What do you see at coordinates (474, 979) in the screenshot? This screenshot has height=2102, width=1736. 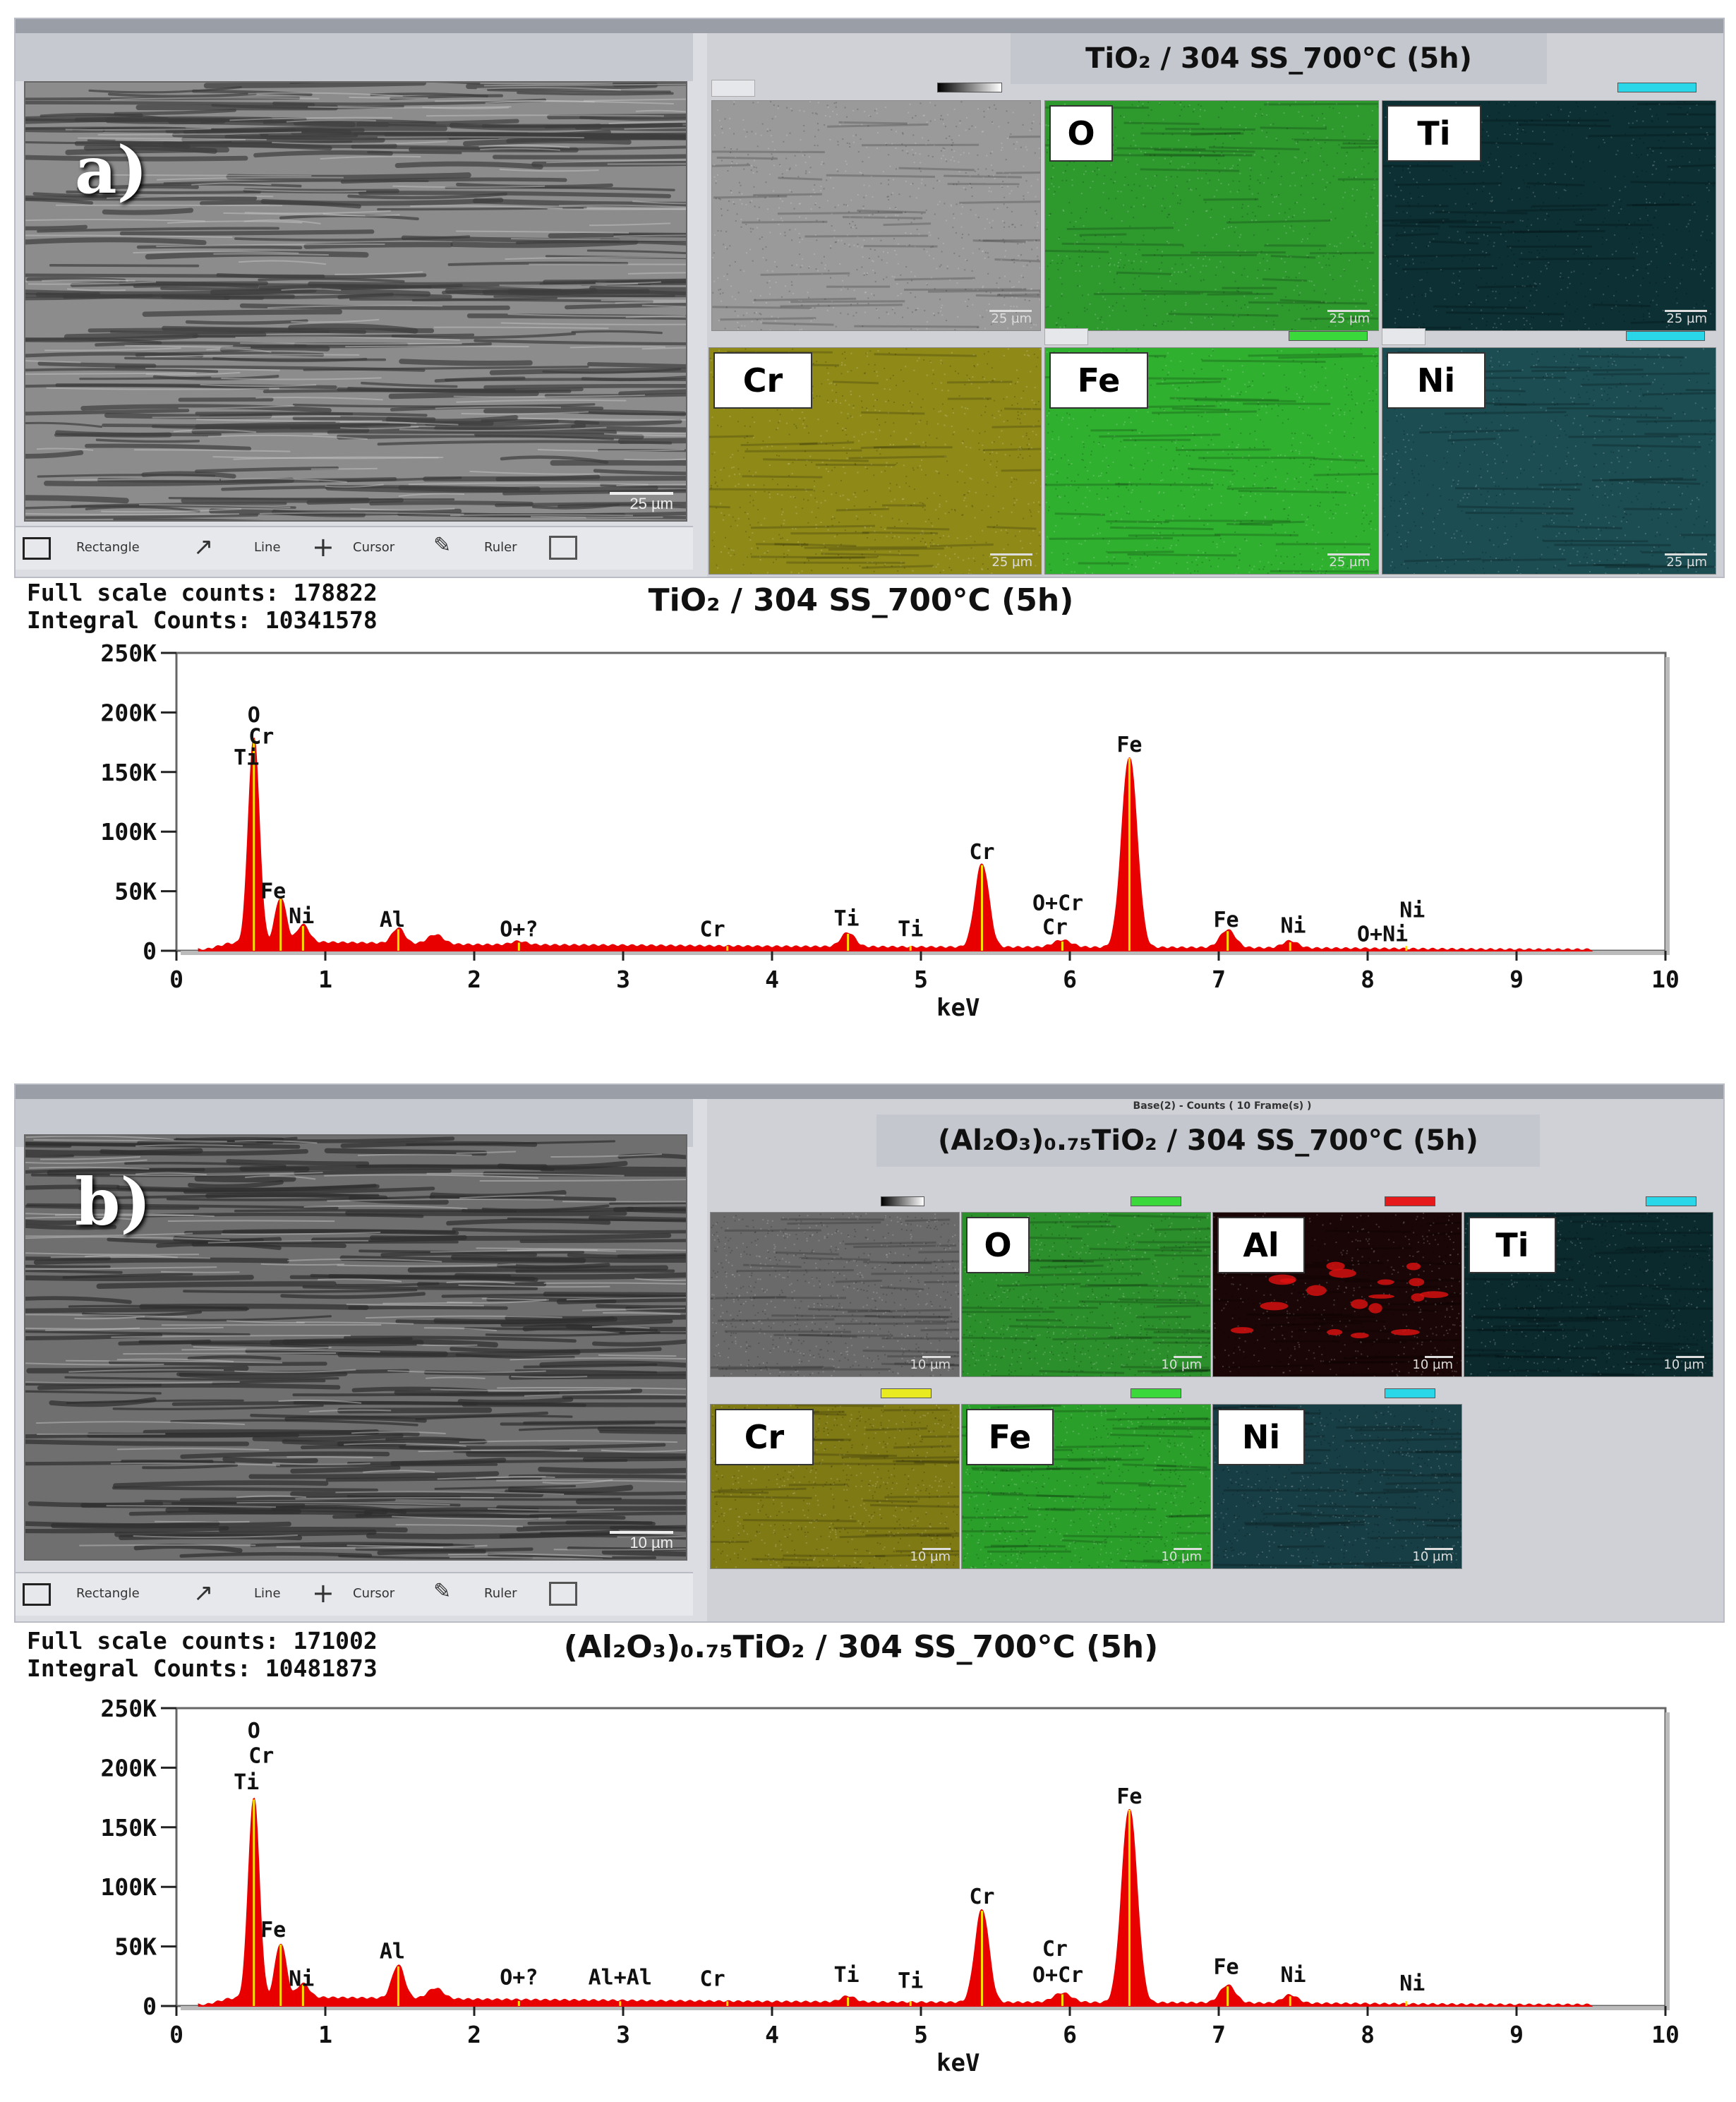 I see `x-tick-label: 2` at bounding box center [474, 979].